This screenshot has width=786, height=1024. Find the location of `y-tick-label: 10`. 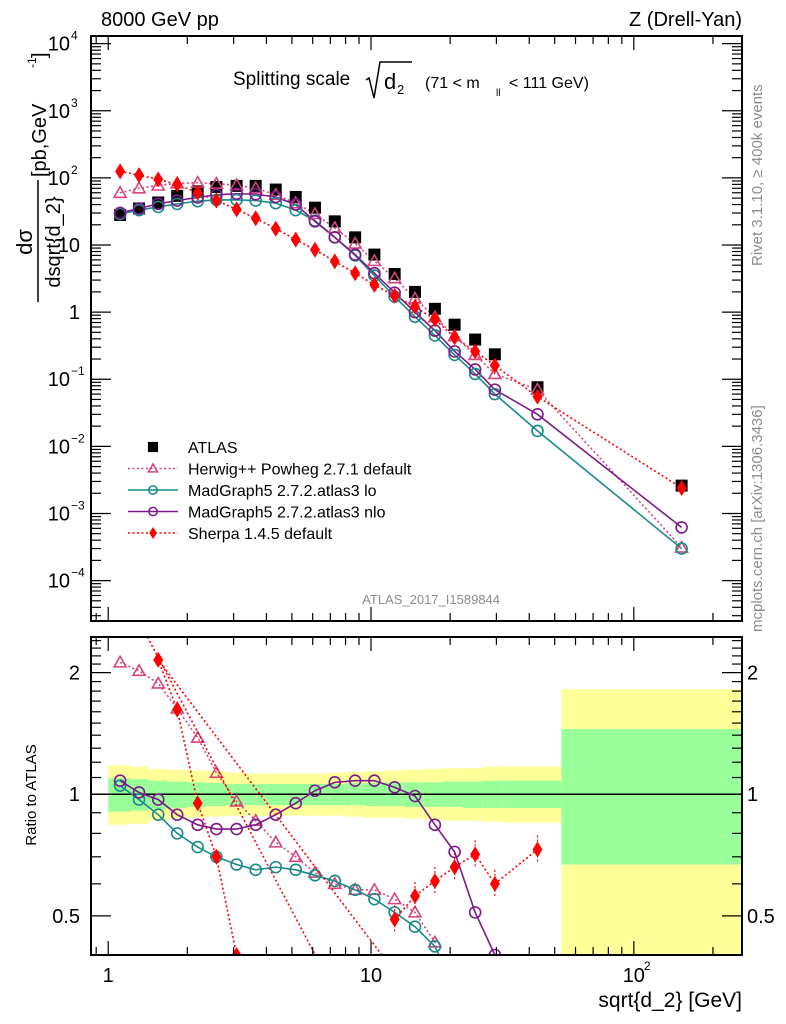

y-tick-label: 10 is located at coordinates (69, 246).